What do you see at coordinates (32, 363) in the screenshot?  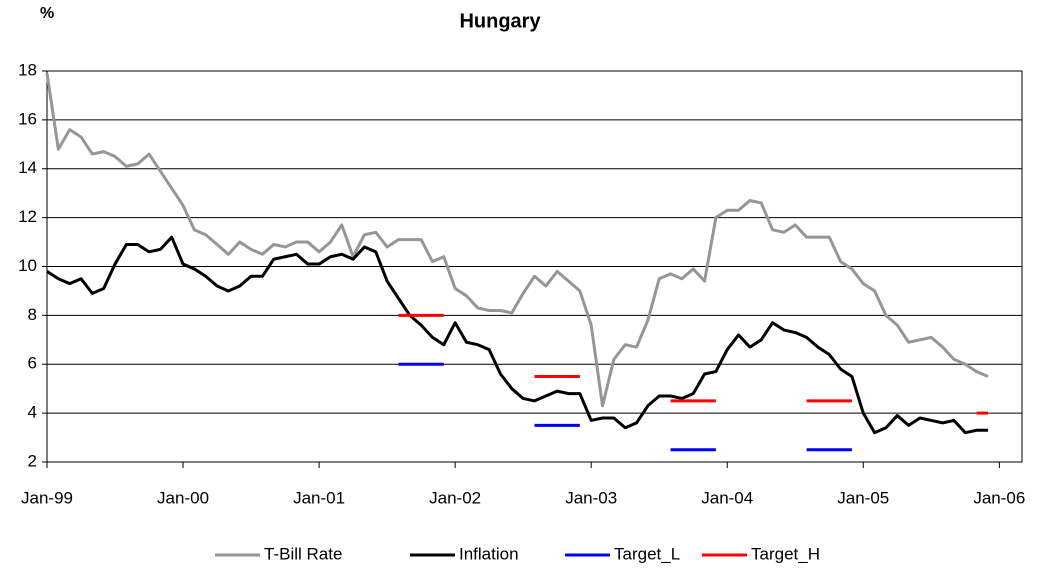 I see `y-tick-label: 6` at bounding box center [32, 363].